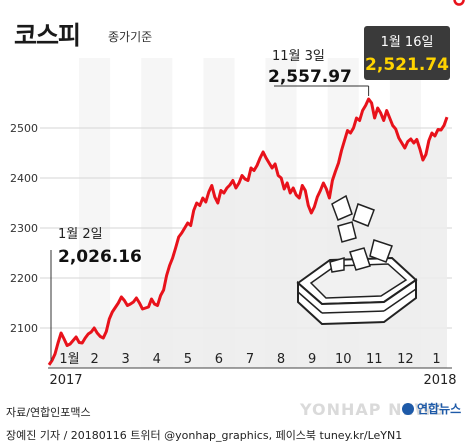 The image size is (474, 448). Describe the element at coordinates (65, 380) in the screenshot. I see `year-label-start: 2017` at that location.